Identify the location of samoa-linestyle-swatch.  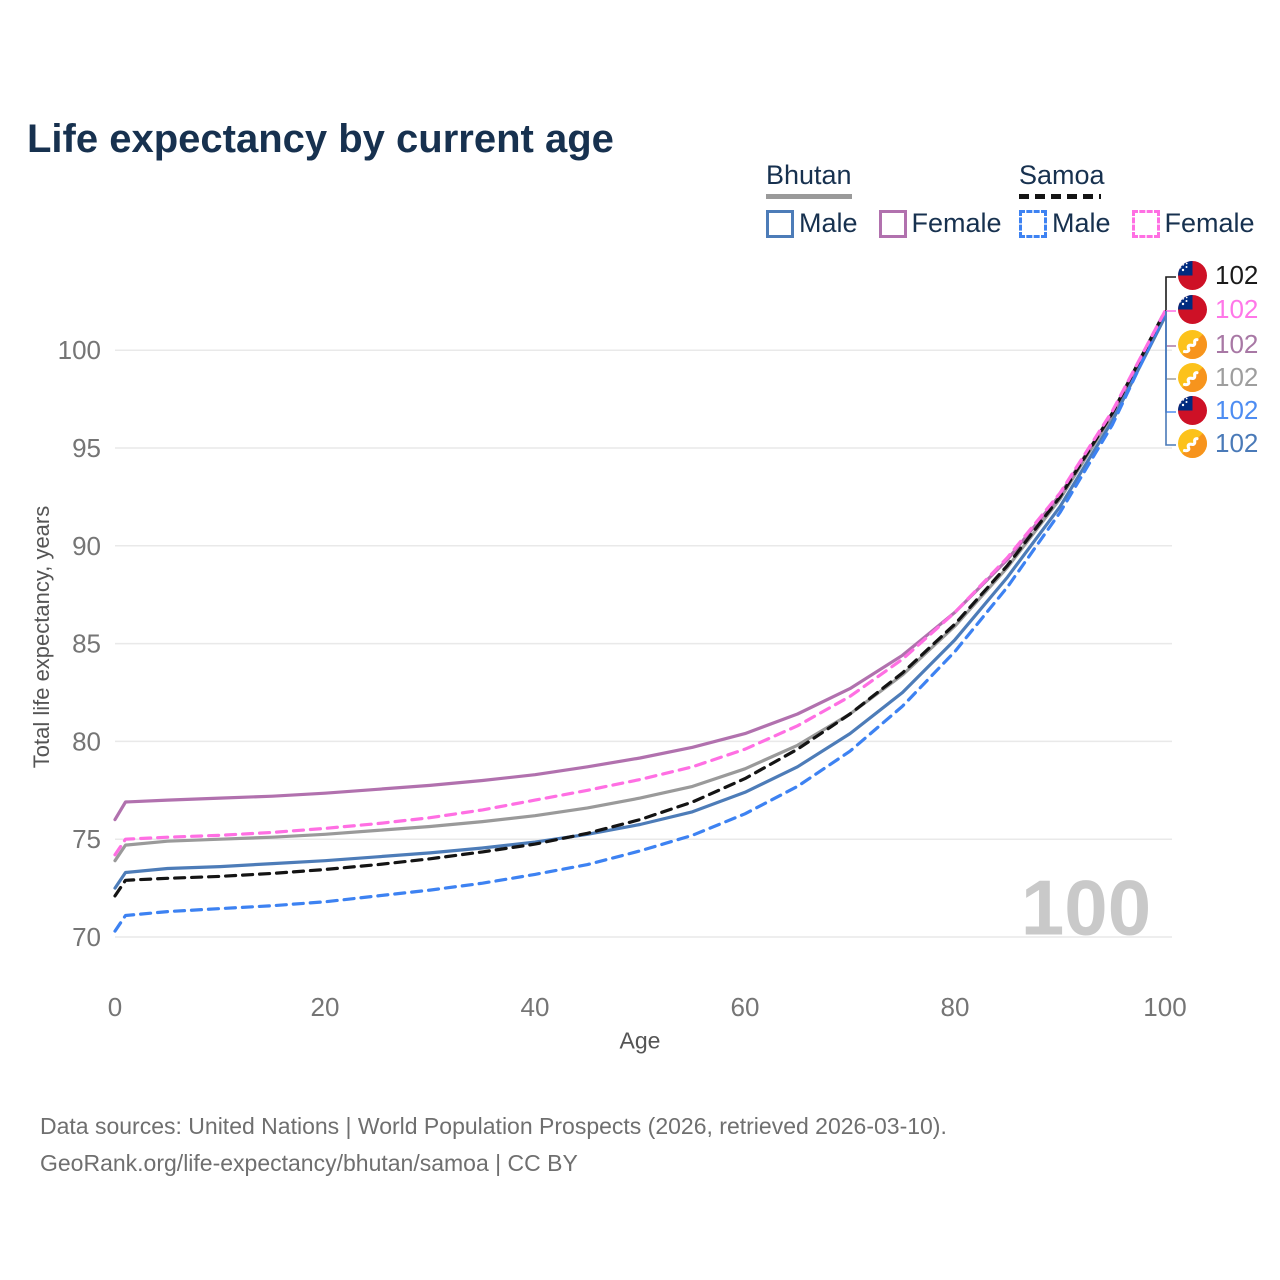
(1060, 196).